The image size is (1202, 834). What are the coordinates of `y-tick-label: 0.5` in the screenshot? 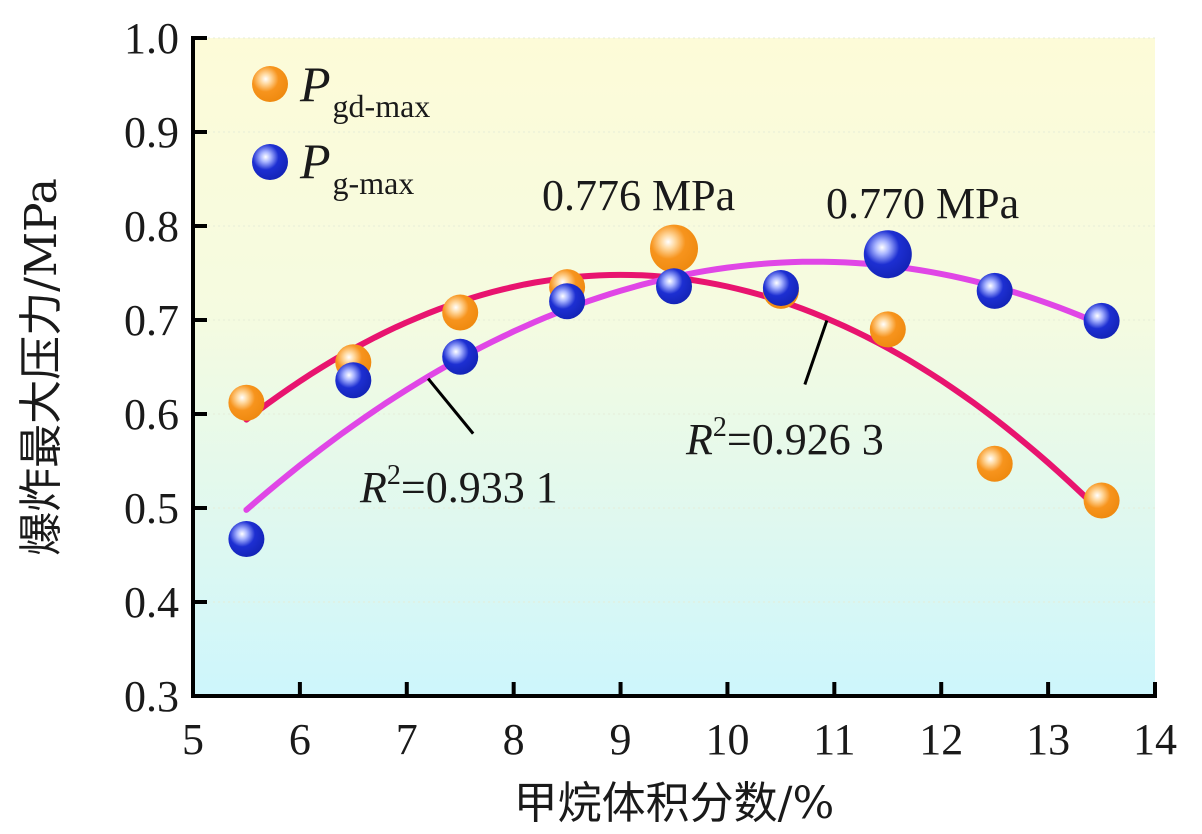 It's located at (151, 508).